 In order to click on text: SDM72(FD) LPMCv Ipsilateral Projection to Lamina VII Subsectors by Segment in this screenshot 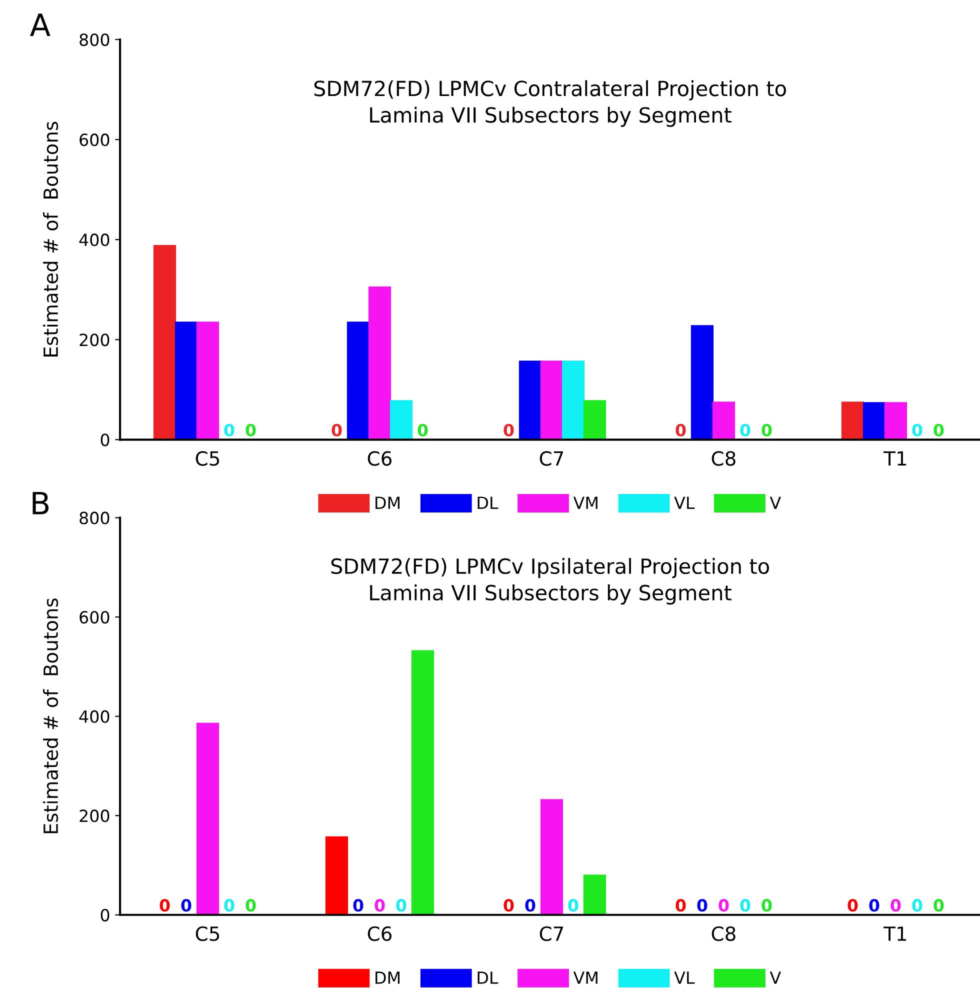, I will do `click(550, 581)`.